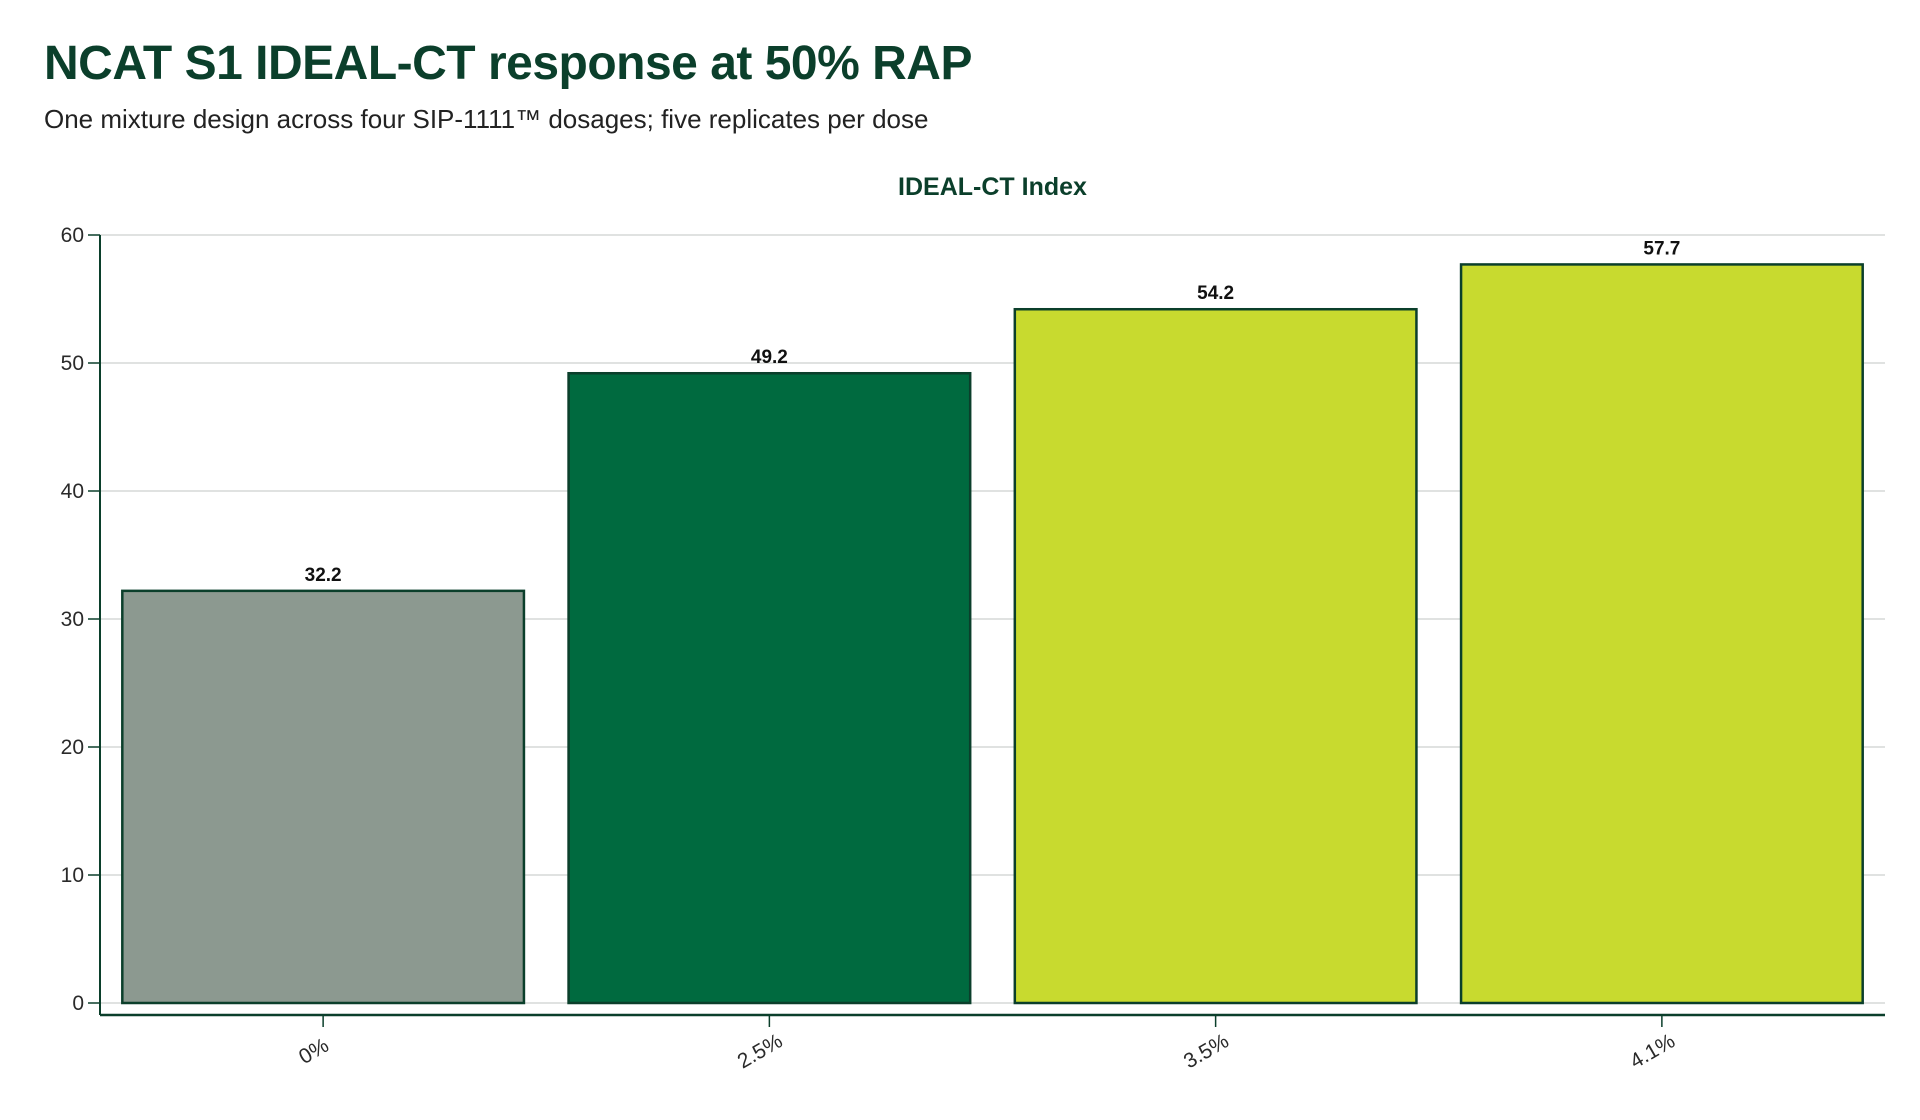 The height and width of the screenshot is (1120, 1920). I want to click on y-tick-label: 10, so click(72, 875).